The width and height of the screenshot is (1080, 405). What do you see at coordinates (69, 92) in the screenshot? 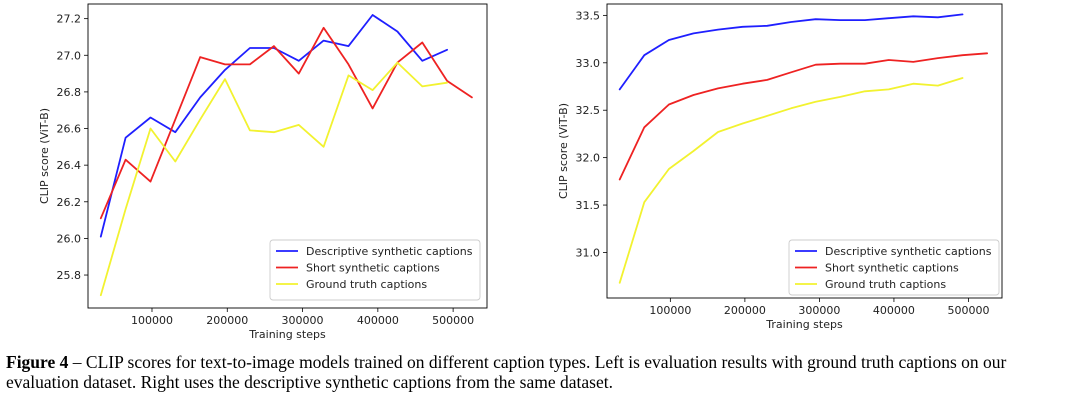
I see `y-tick-label: 26.8` at bounding box center [69, 92].